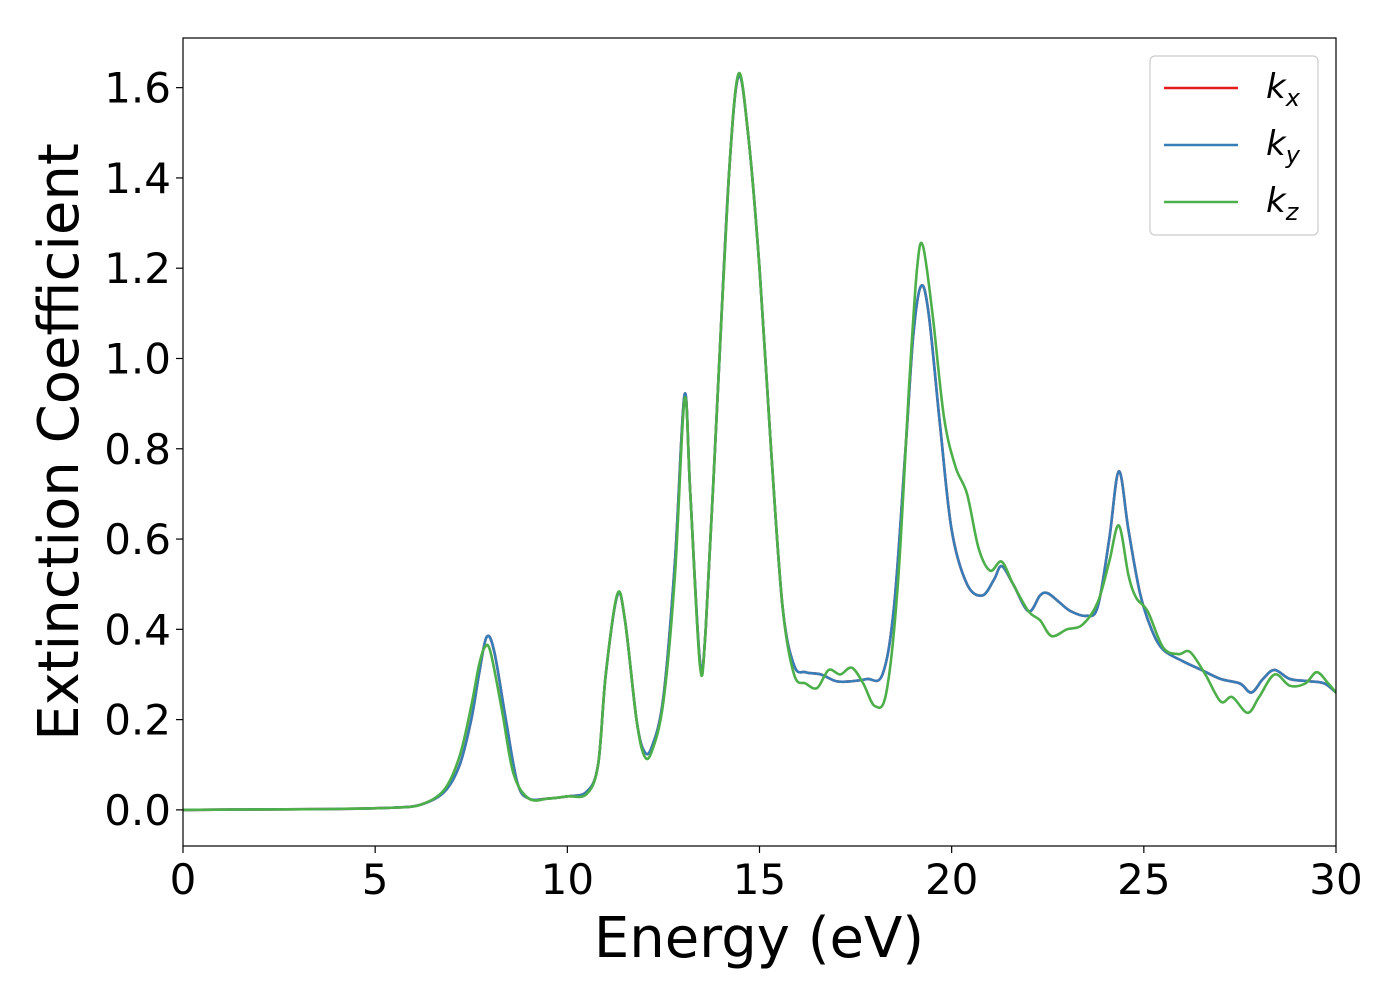 This screenshot has width=1400, height=1000. I want to click on y-tick-label: 1.4, so click(137, 178).